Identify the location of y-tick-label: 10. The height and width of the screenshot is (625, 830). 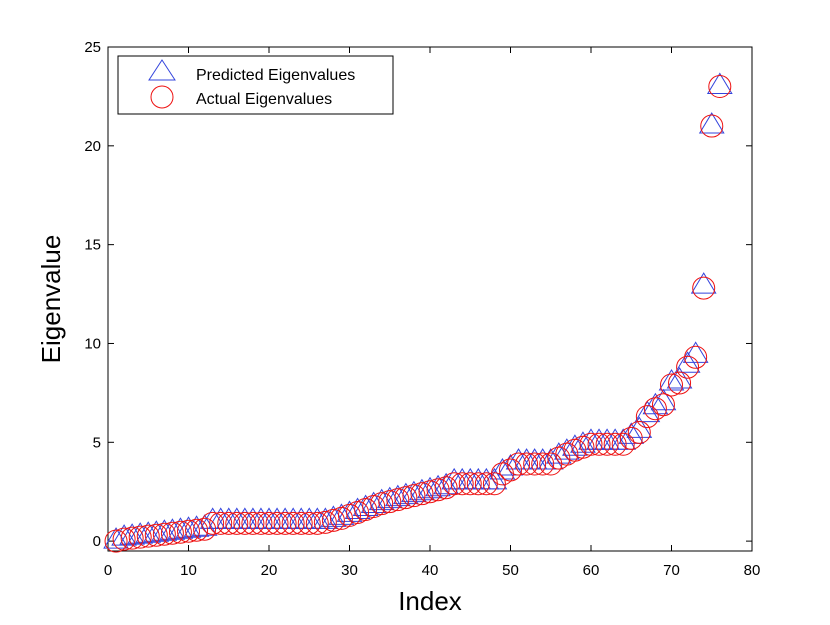
(92, 343).